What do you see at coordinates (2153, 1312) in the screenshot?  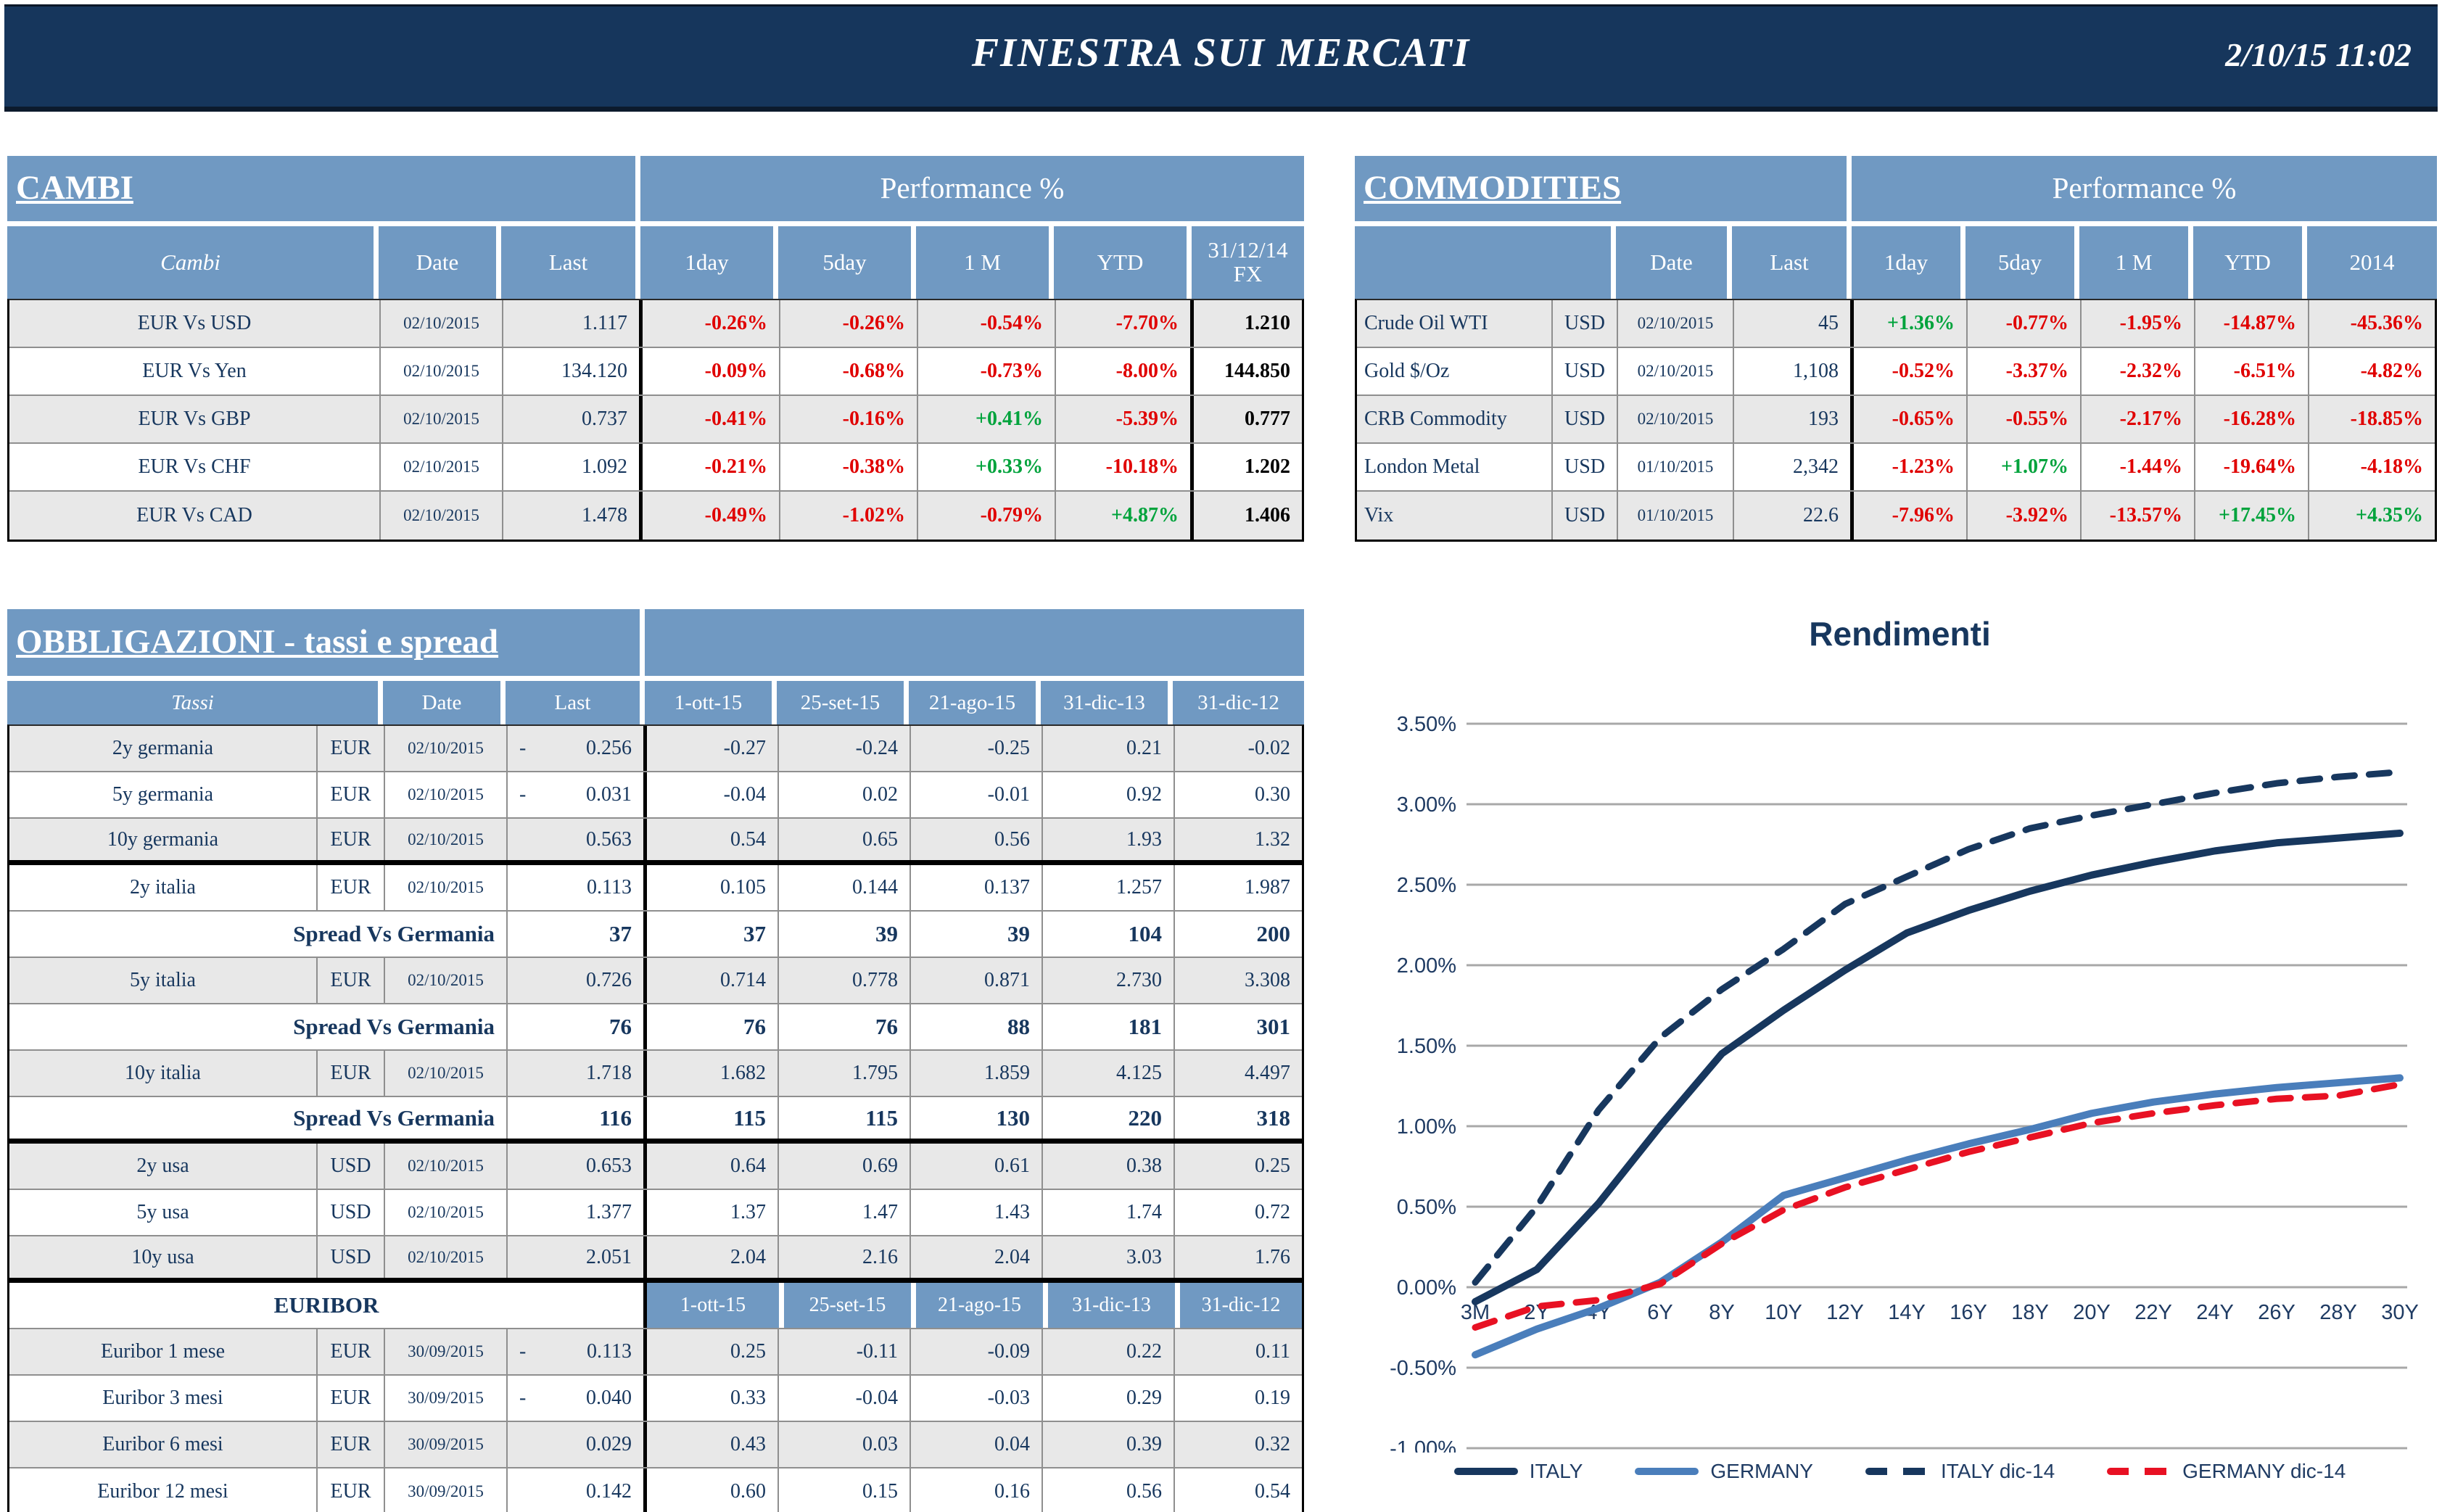 I see `x-axis-tick: 22Y` at bounding box center [2153, 1312].